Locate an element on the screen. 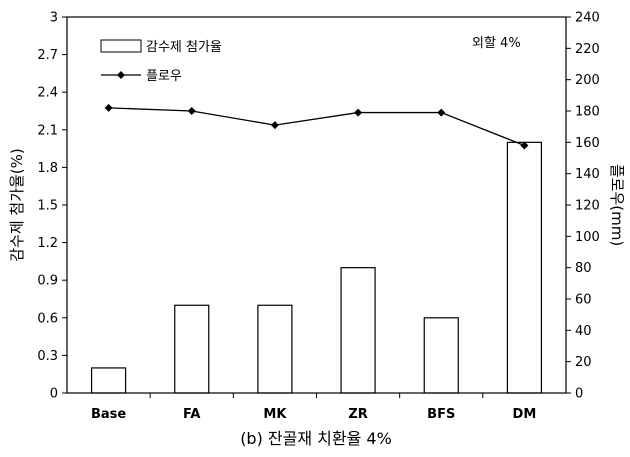 The height and width of the screenshot is (457, 630). category-label: FA is located at coordinates (191, 414).